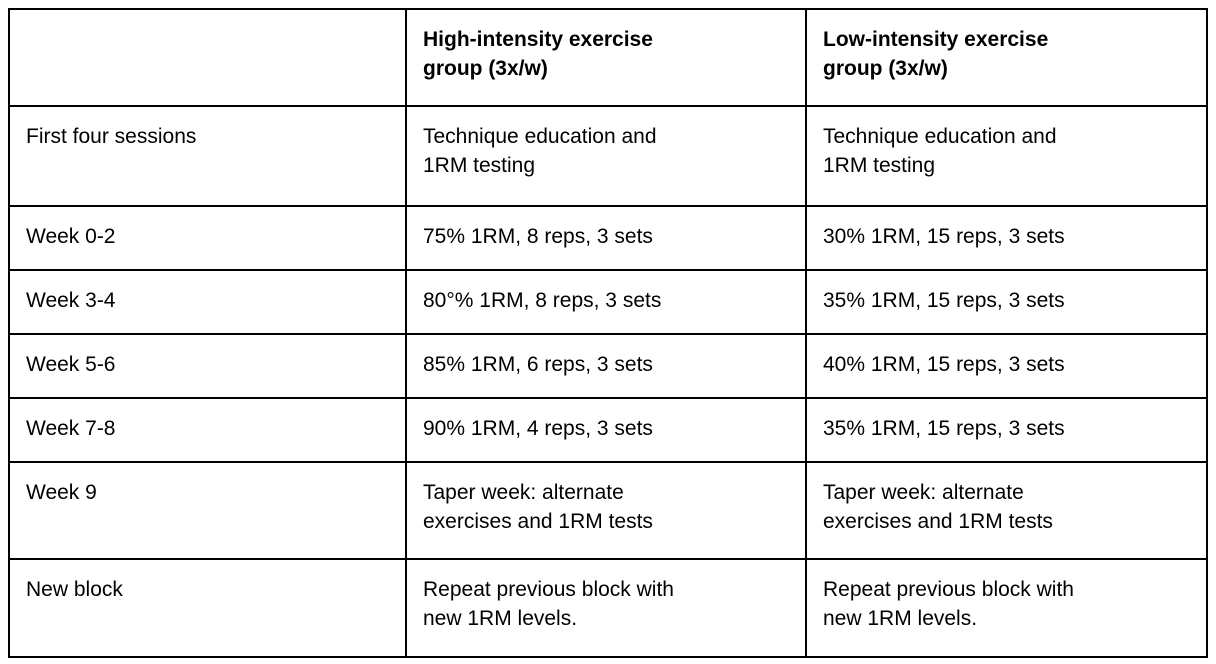  What do you see at coordinates (207, 238) in the screenshot?
I see `row-label-cell: Week 0-2` at bounding box center [207, 238].